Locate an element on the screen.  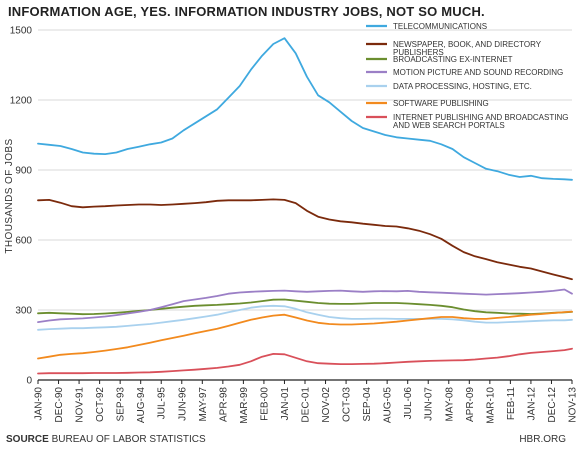
x-tick-label: JUL-95 is located at coordinates (162, 403).